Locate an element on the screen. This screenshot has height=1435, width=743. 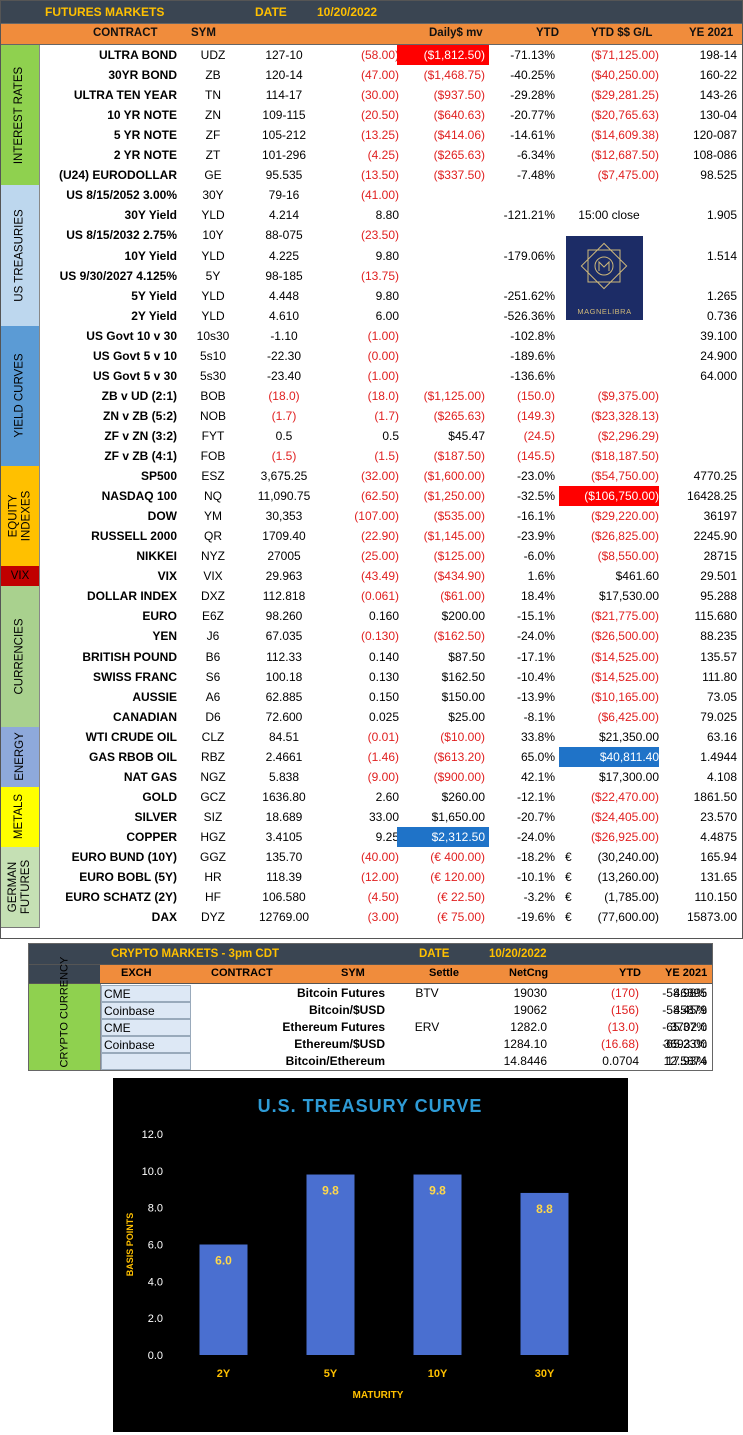
change-cell: 9.80 is located at coordinates (387, 295).